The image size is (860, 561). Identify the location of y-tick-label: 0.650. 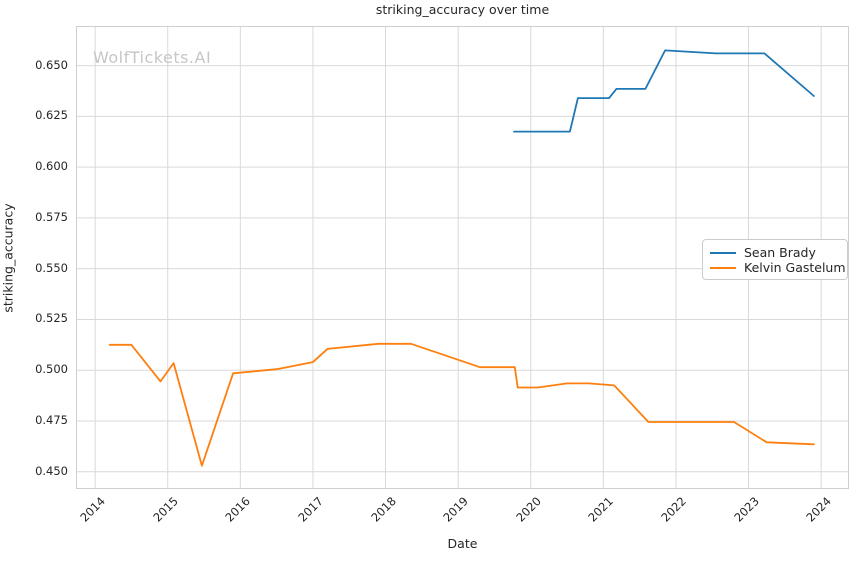
(51, 64).